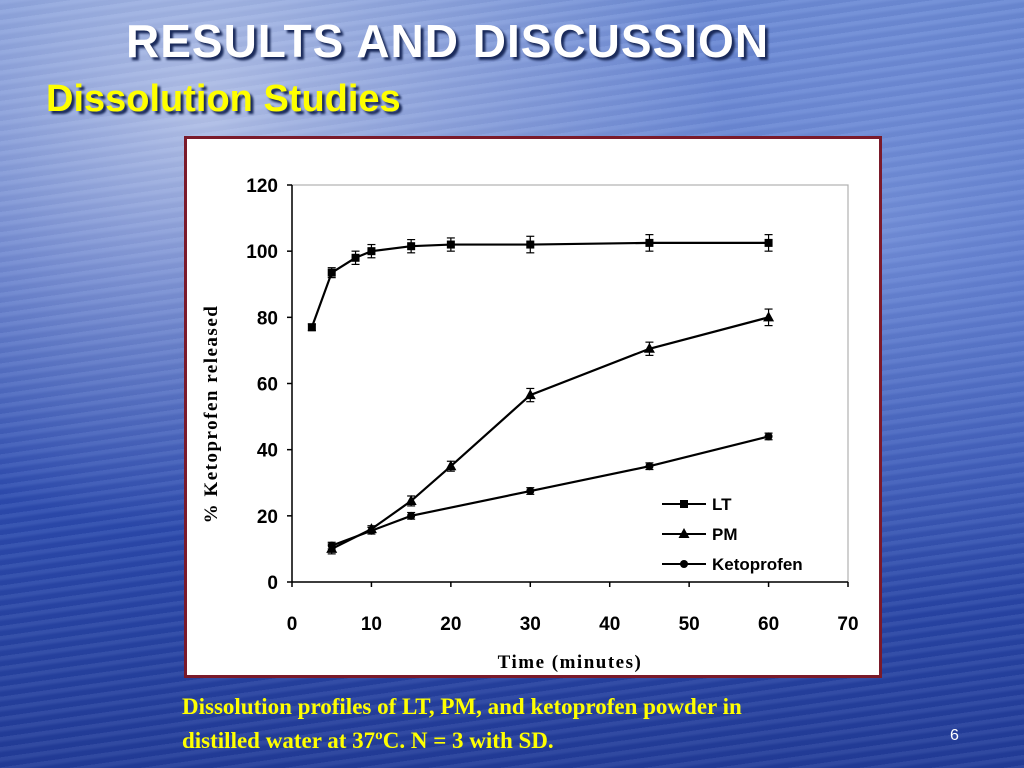 The image size is (1024, 768). What do you see at coordinates (757, 564) in the screenshot?
I see `legend-label-ketoprofen: Ketoprofen` at bounding box center [757, 564].